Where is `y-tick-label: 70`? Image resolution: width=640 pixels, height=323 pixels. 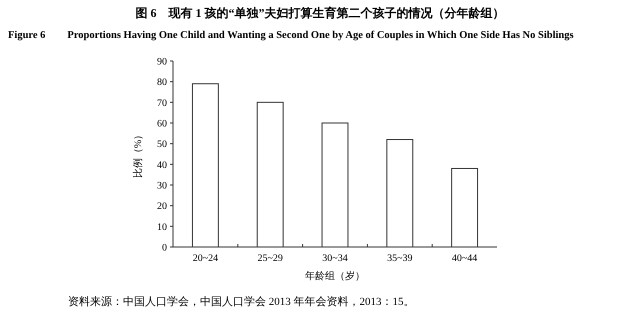
y-tick-label: 70 is located at coordinates (162, 103).